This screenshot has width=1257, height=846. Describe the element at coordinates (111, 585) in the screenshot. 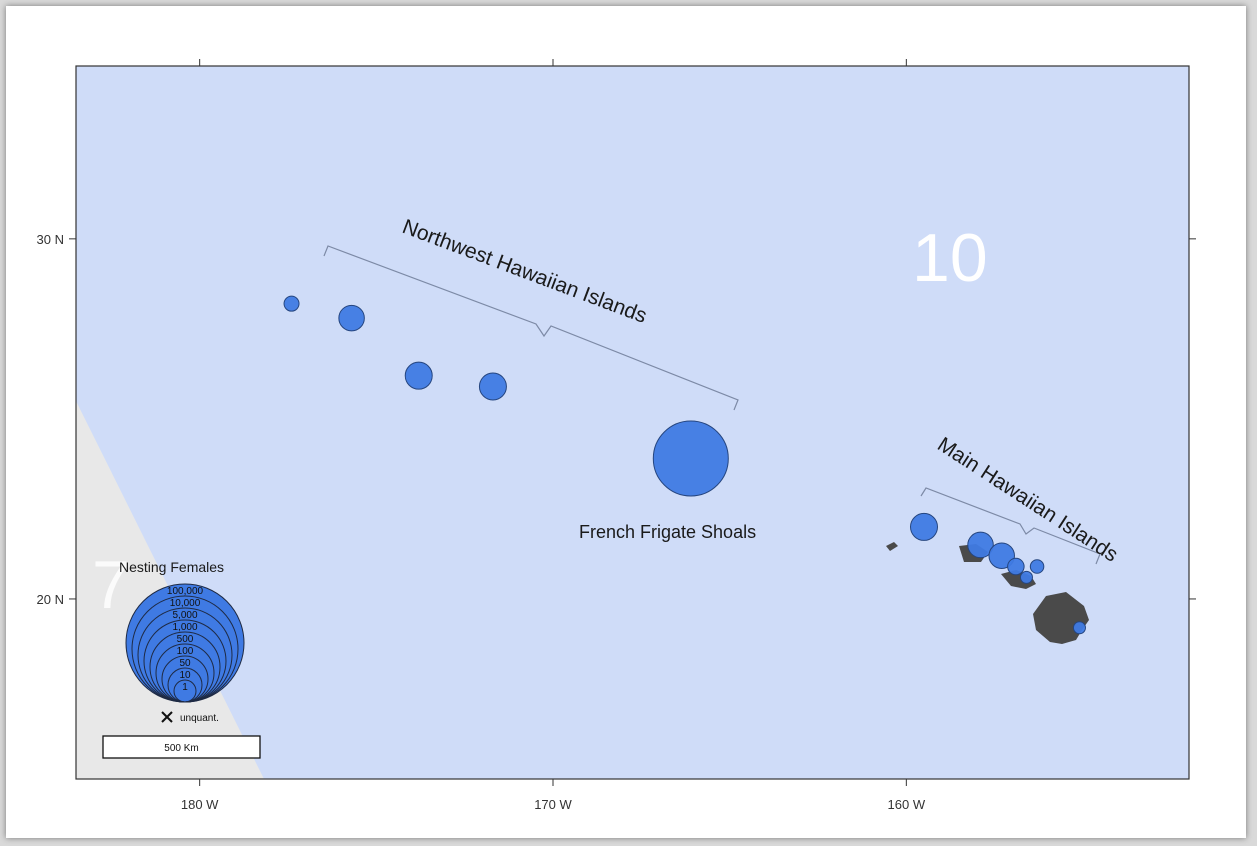

I see `zone-label-left: 7` at that location.